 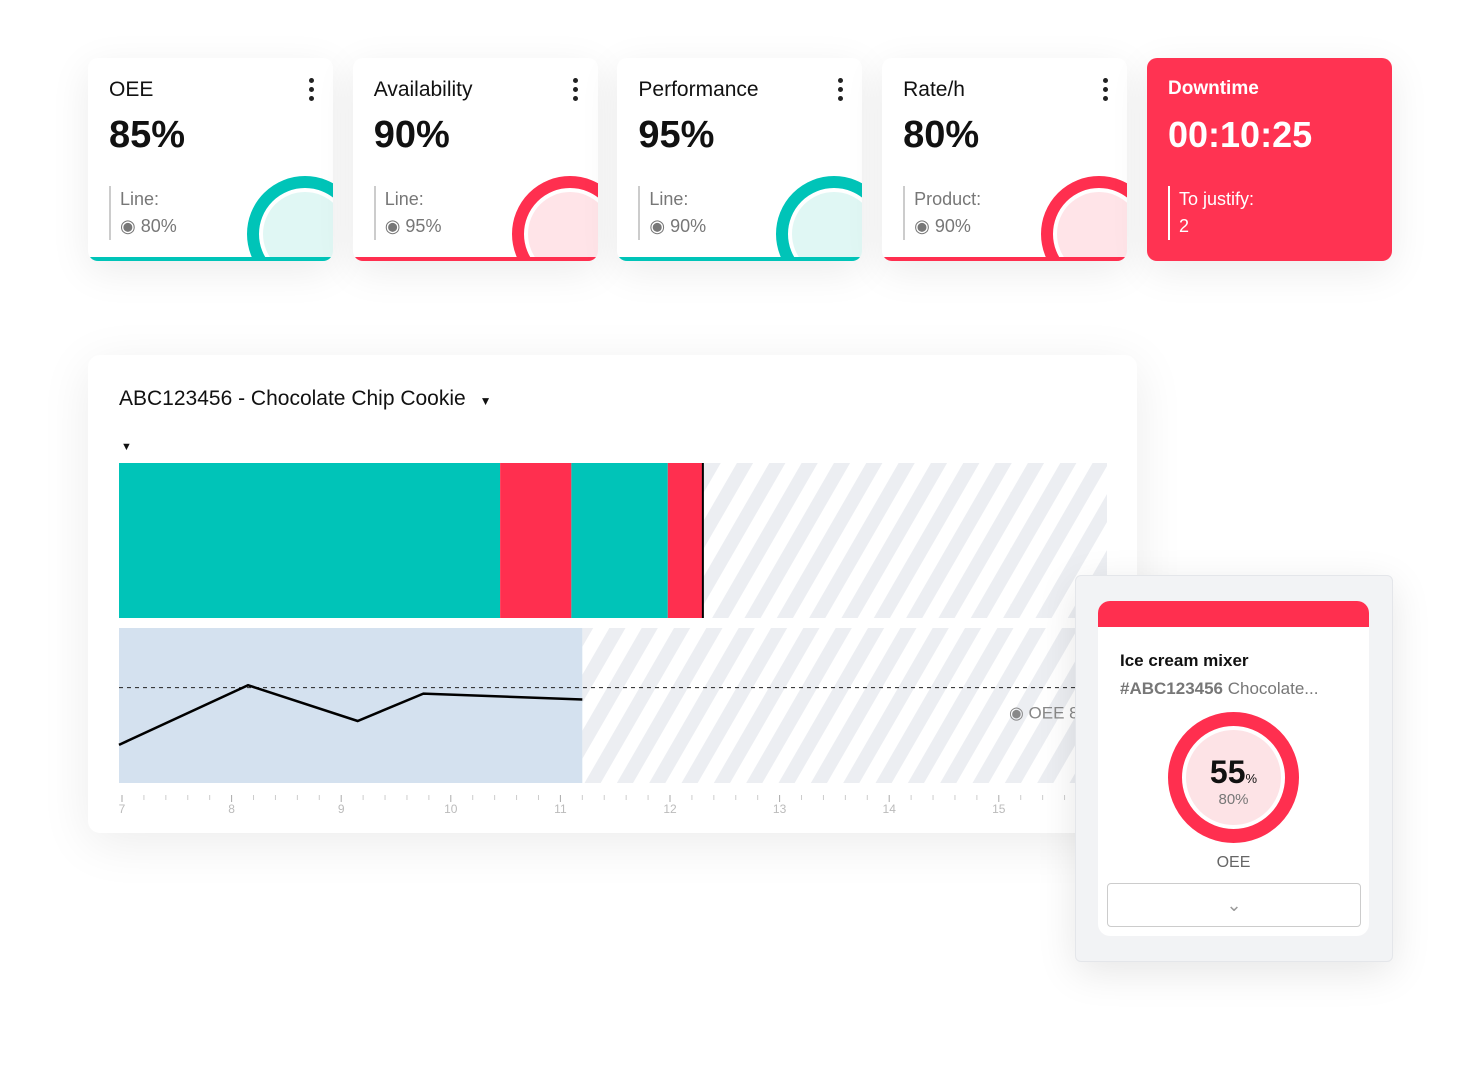 I want to click on kpi-value: 90%, so click(x=411, y=135).